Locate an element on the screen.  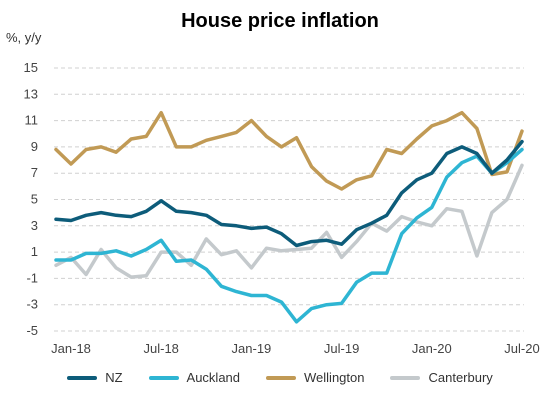
y-tick-label: -3 is located at coordinates (32, 304).